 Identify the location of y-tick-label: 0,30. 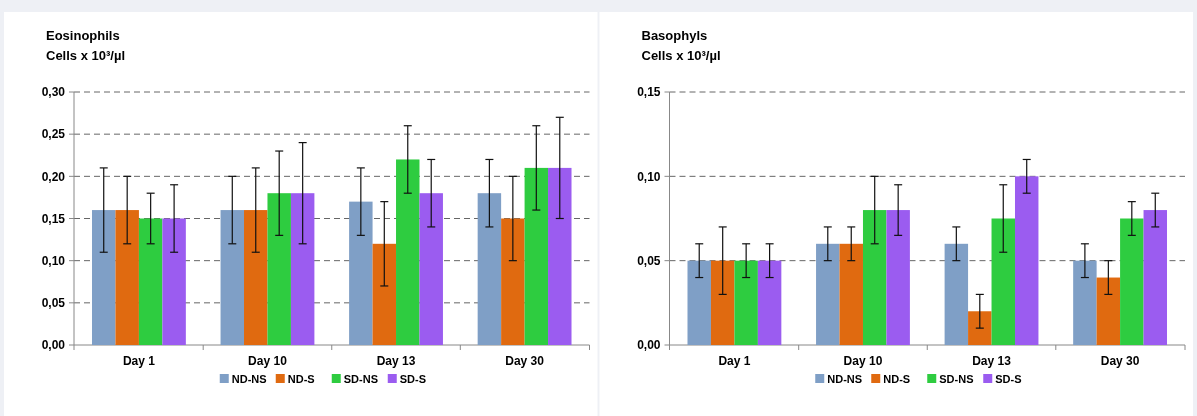
(53, 92).